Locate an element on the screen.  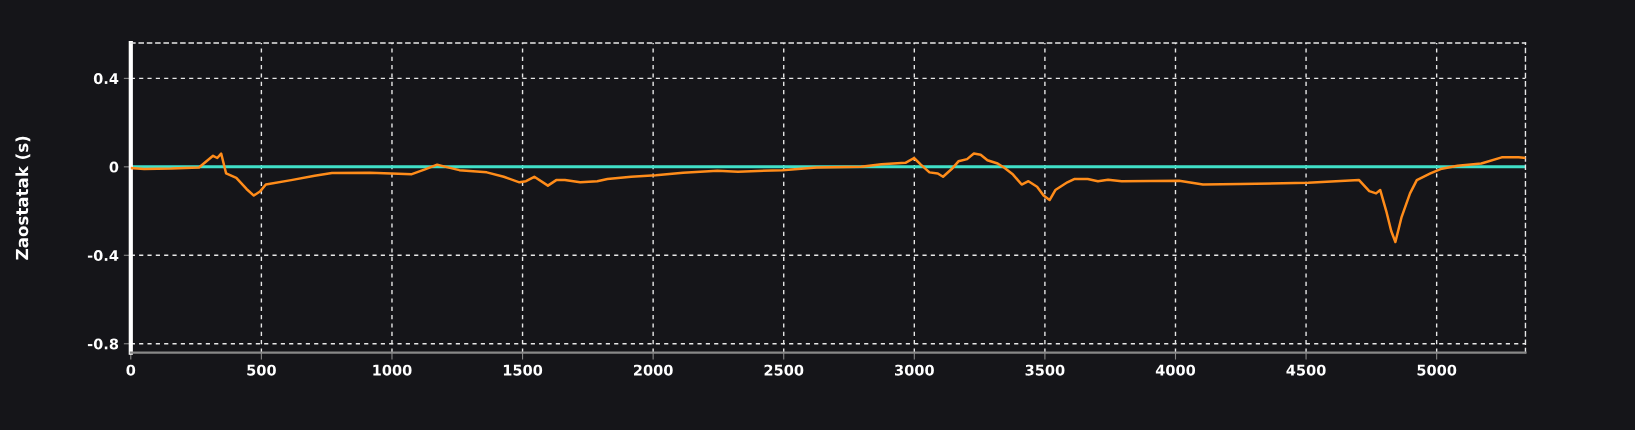
x-tick-label: 1000 is located at coordinates (392, 370).